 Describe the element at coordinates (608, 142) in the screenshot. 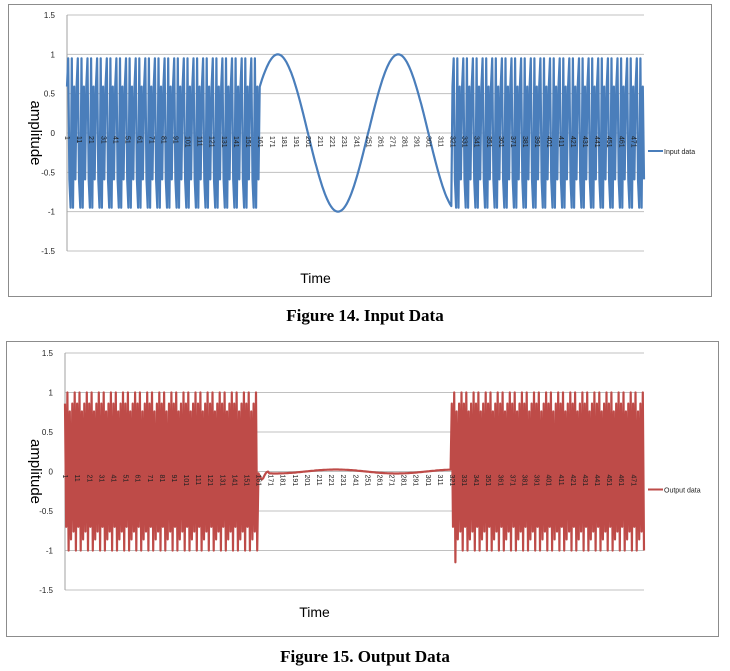

I see `x-tick-label: 451` at that location.